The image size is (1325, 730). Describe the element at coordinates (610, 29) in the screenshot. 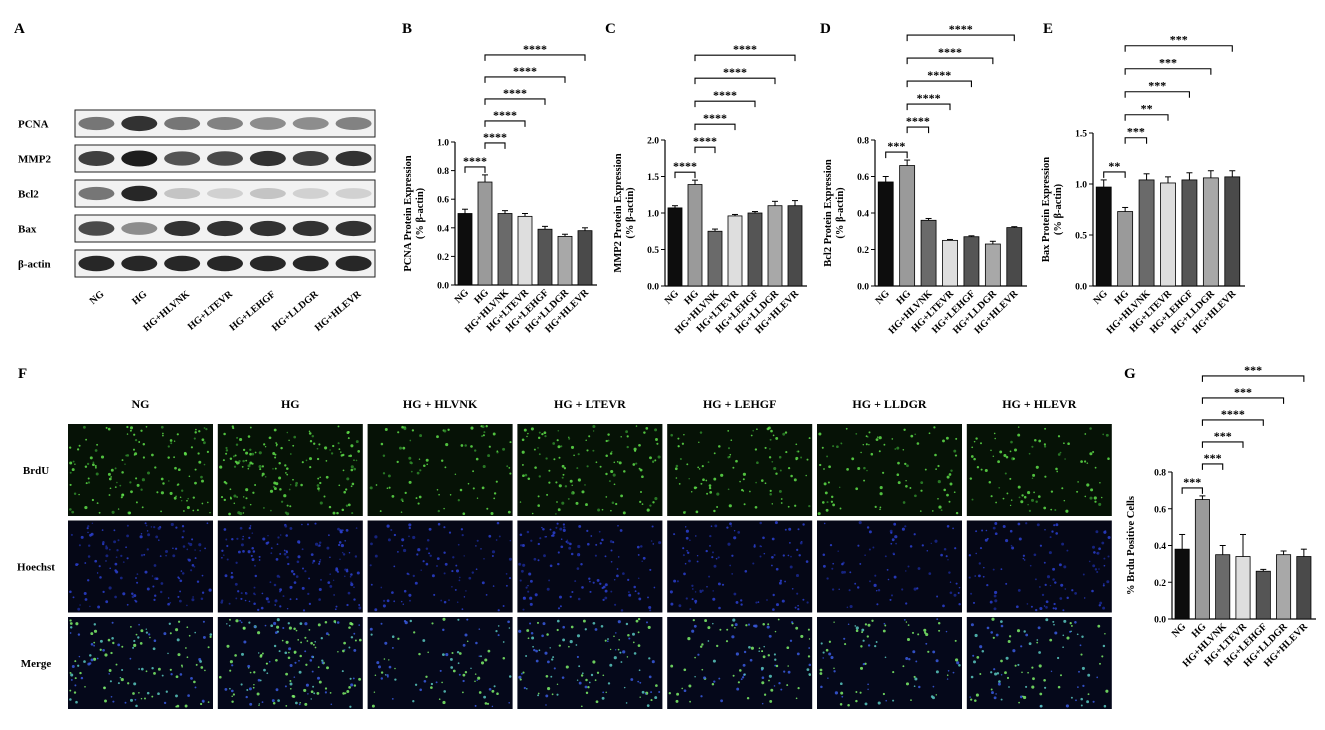

I see `panel-label-c: C` at that location.